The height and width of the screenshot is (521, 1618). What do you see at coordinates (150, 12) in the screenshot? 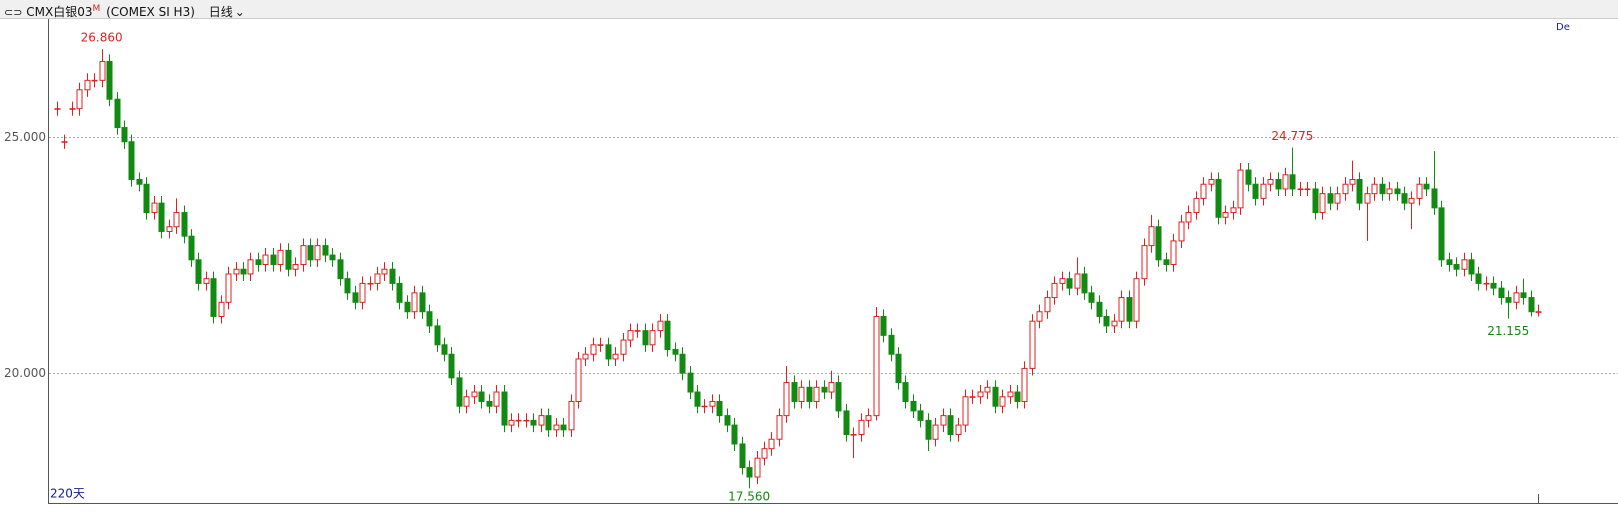
I see `contract: (COMEX SI H3)` at bounding box center [150, 12].